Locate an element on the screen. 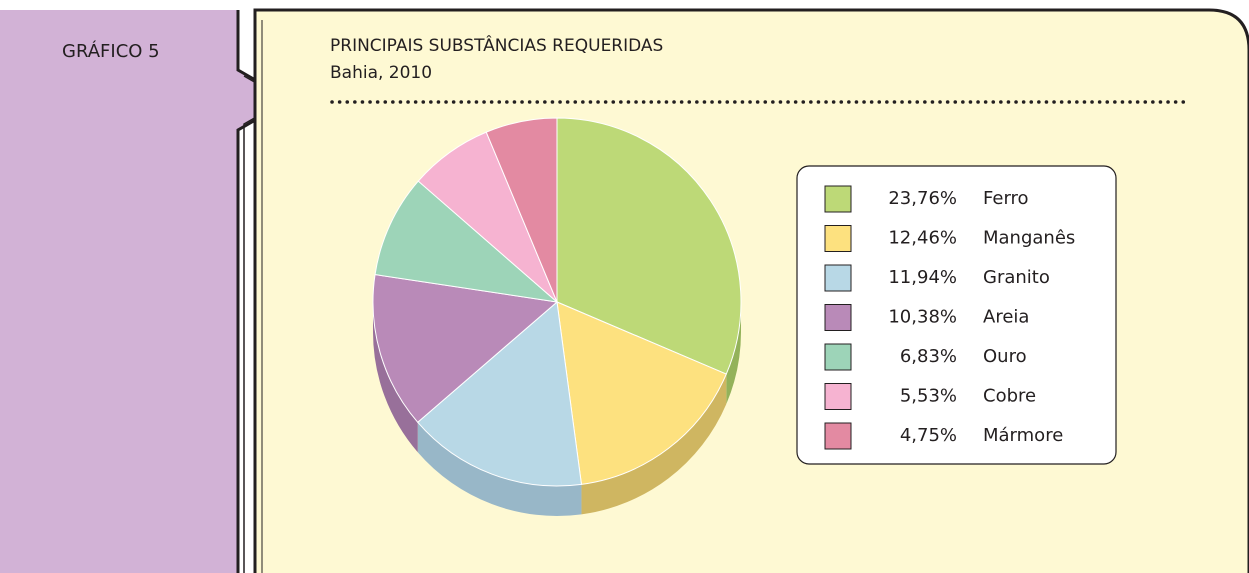  figure-label: GRÁFICO 5 is located at coordinates (111, 51).